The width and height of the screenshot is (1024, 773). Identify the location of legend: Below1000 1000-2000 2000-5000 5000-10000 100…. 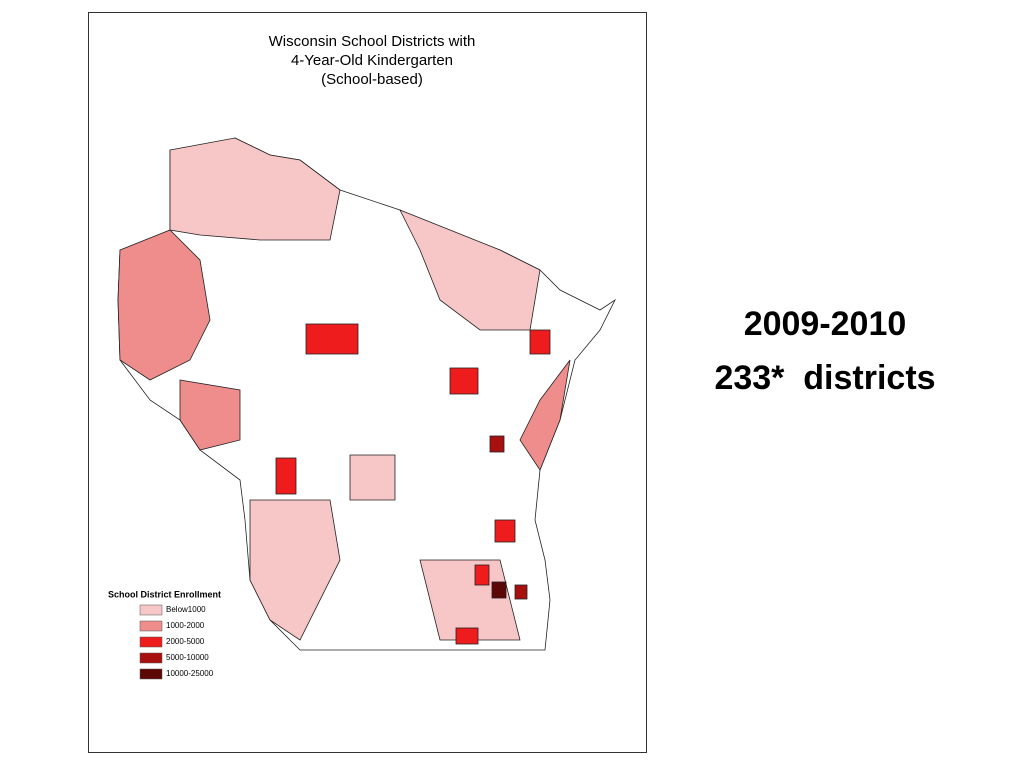
(176, 642).